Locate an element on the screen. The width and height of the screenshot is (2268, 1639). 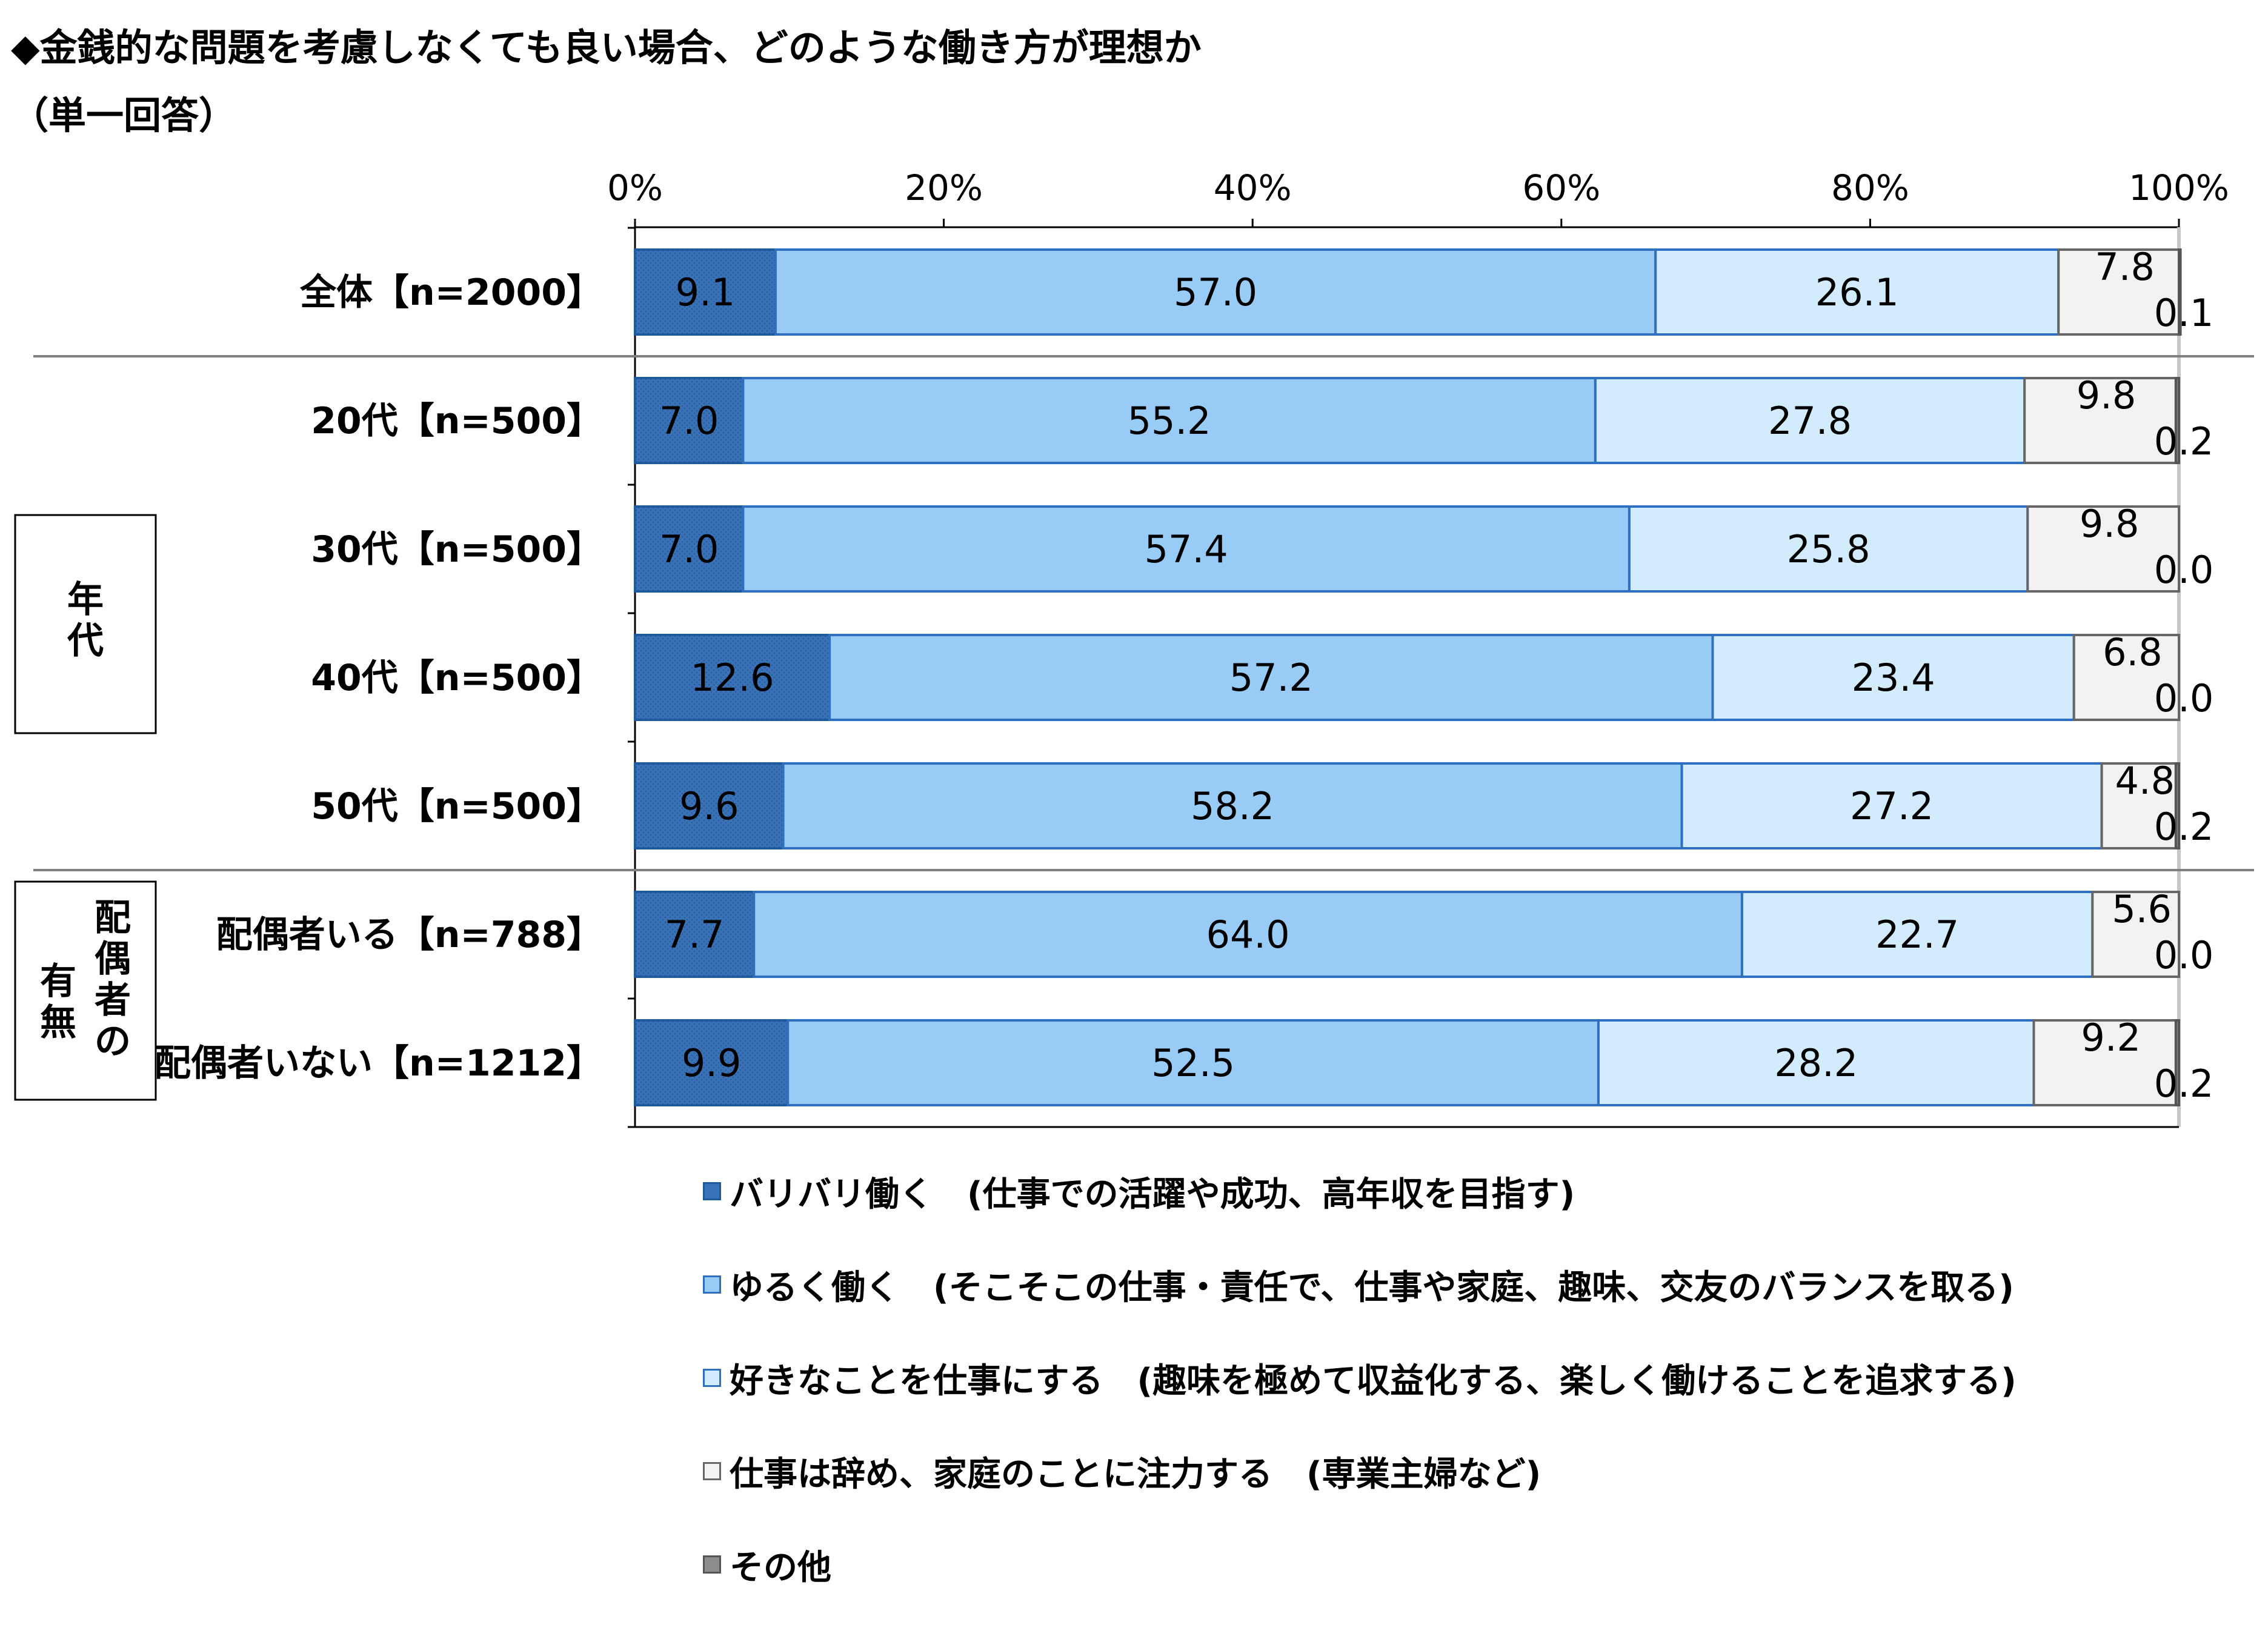
value-label: 58.2 is located at coordinates (1232, 806).